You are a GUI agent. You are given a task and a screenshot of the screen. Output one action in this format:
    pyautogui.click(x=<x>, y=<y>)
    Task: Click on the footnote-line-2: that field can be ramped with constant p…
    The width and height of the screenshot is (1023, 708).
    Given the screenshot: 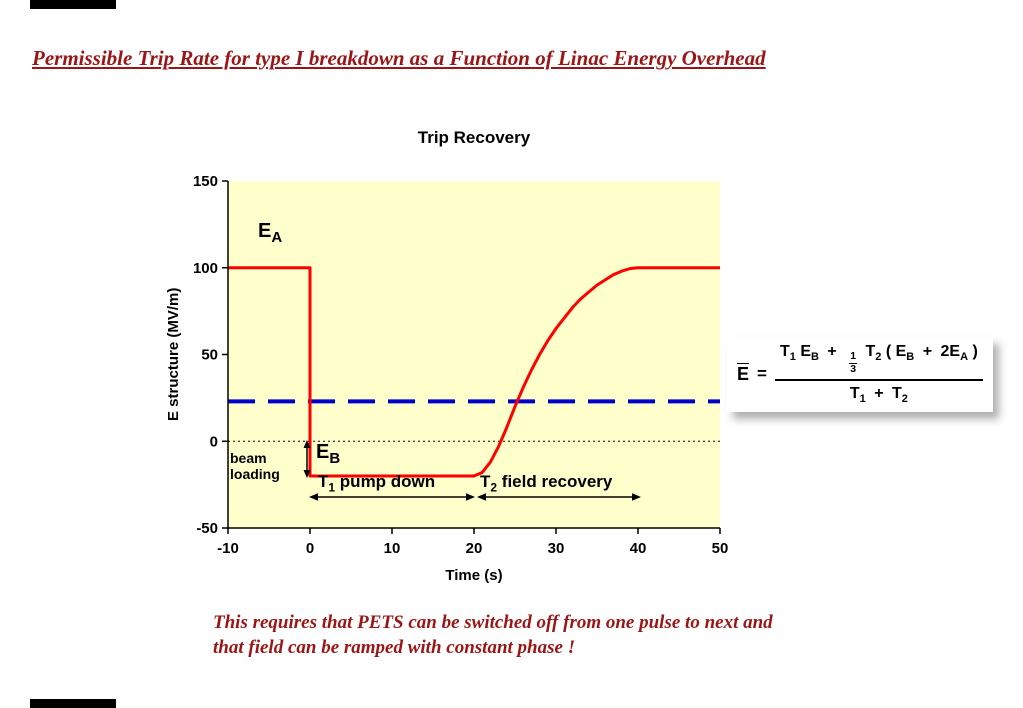 What is the action you would take?
    pyautogui.click(x=394, y=647)
    